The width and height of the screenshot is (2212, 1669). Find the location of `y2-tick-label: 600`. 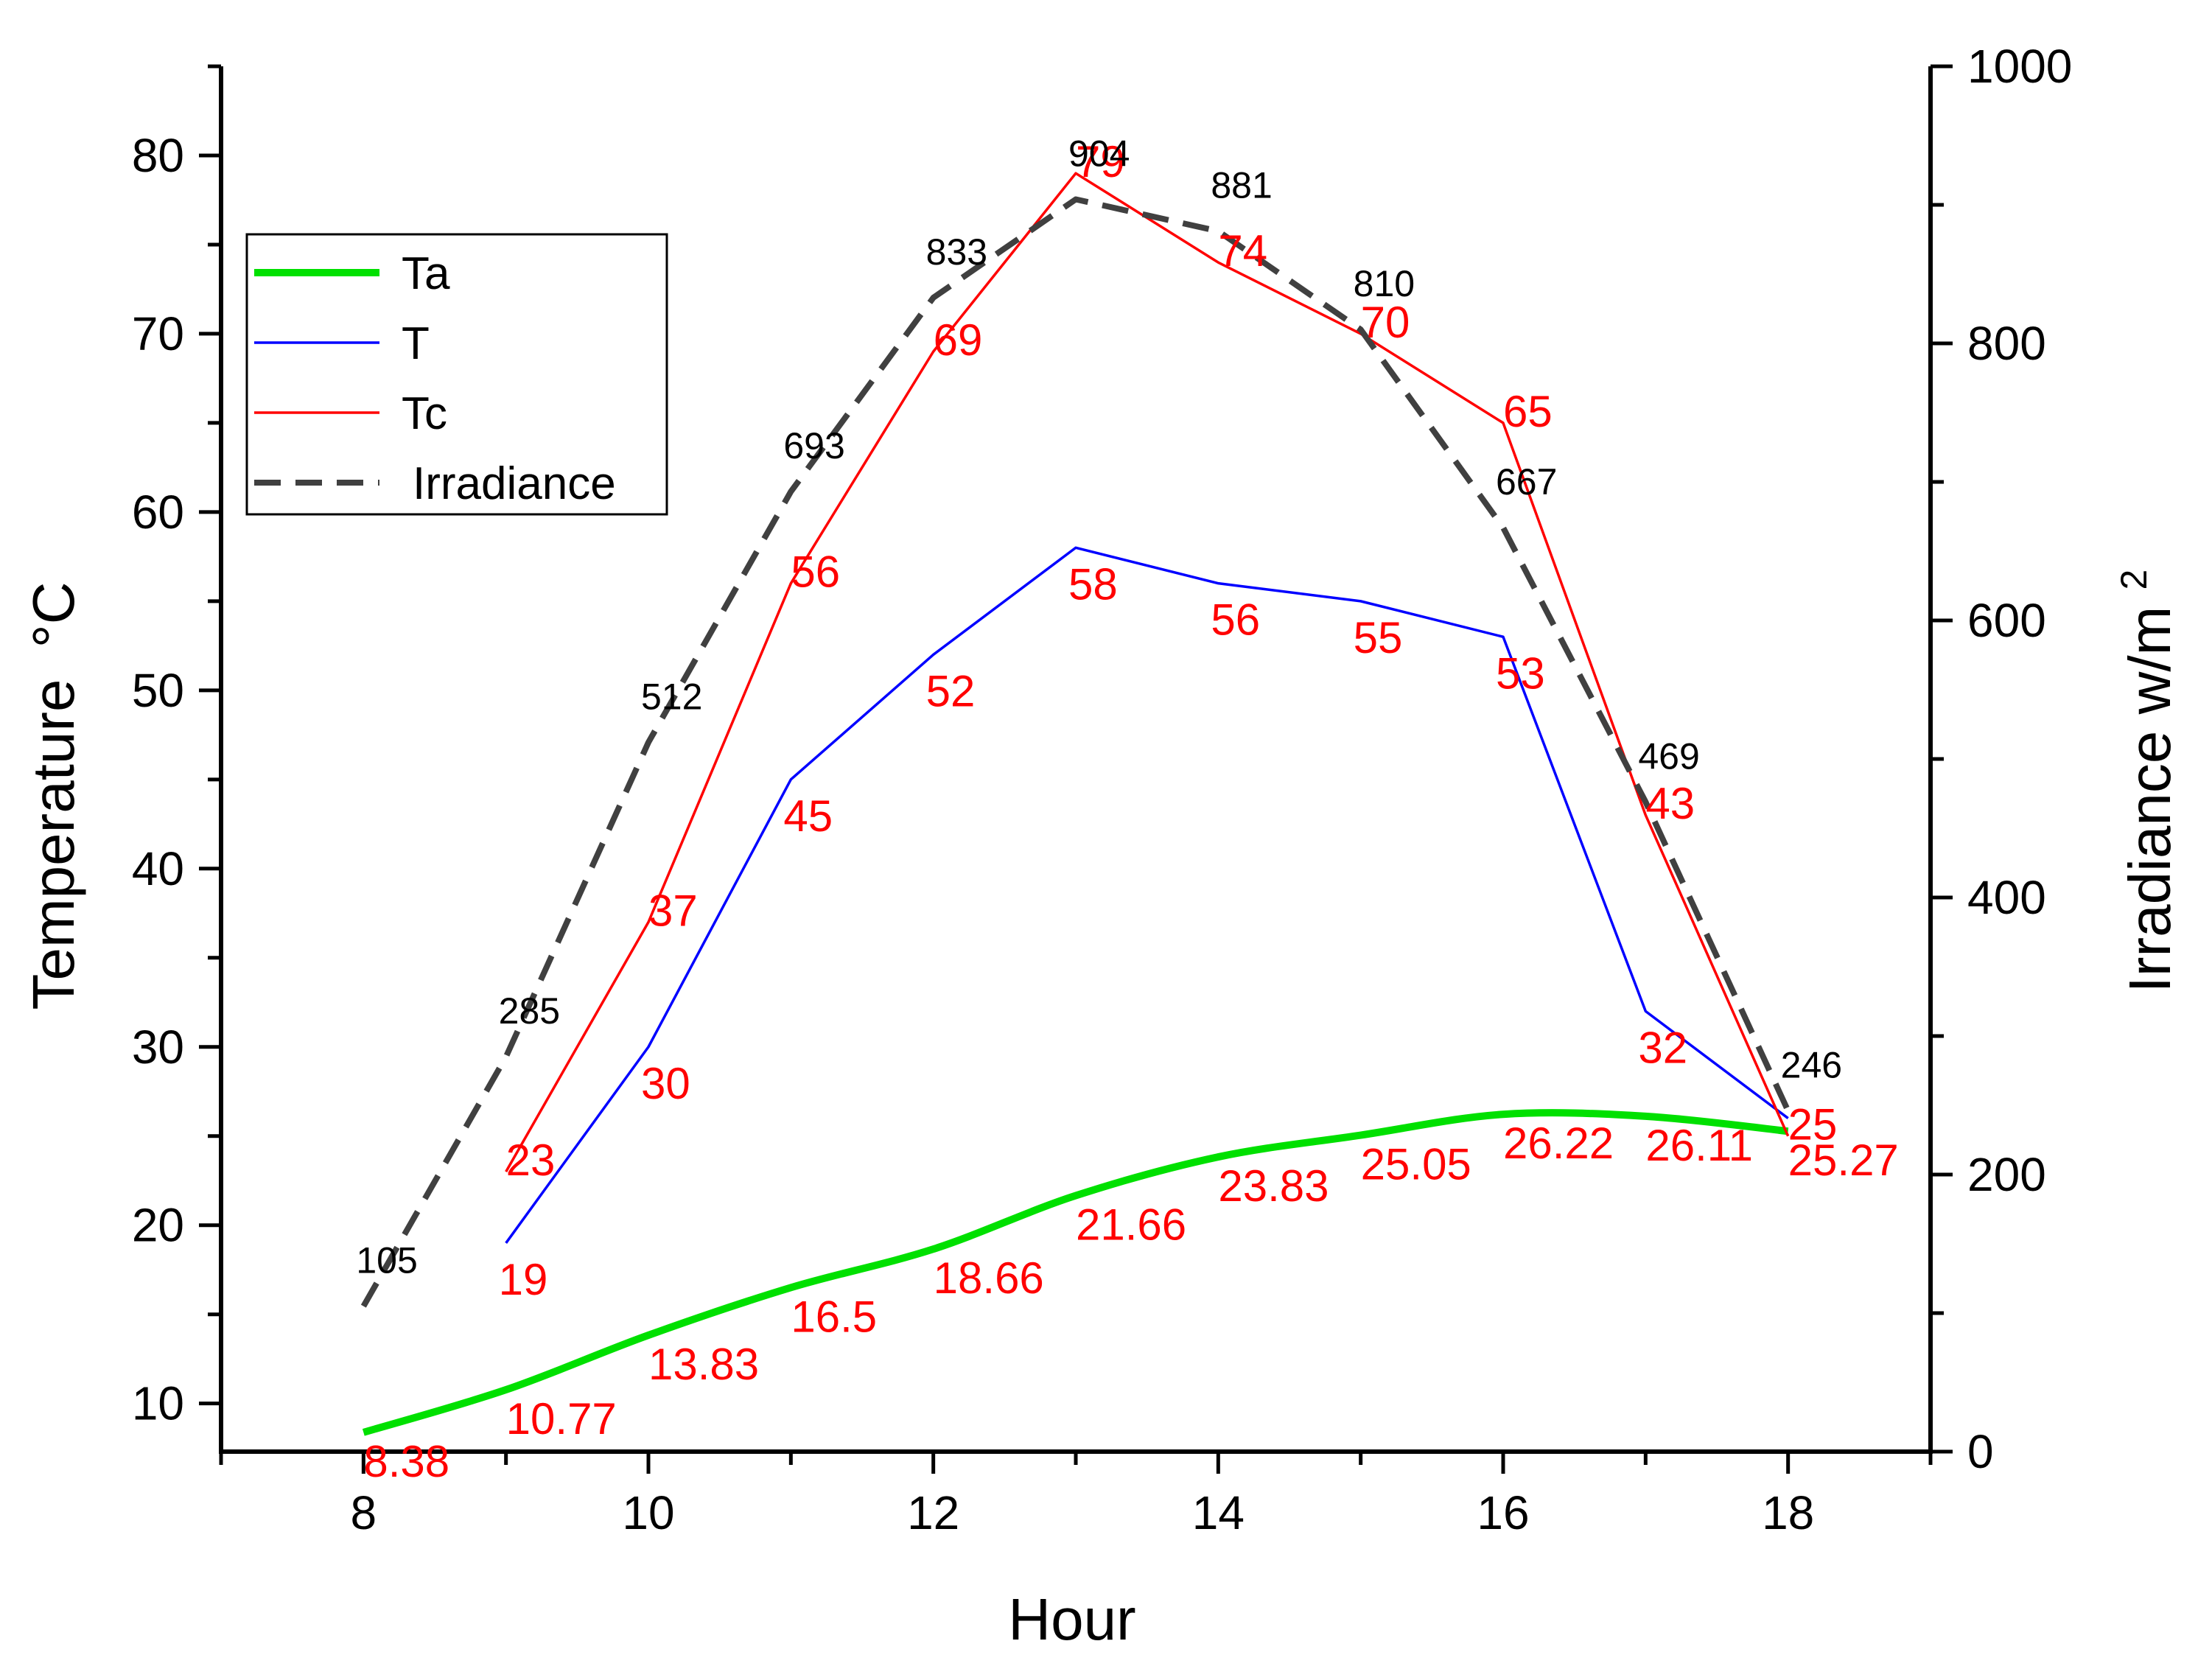

y2-tick-label: 600 is located at coordinates (2006, 620).